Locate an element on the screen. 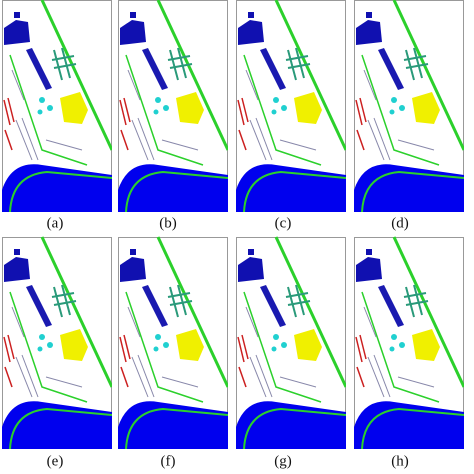 Image resolution: width=474 pixels, height=474 pixels. map-e is located at coordinates (57, 343).